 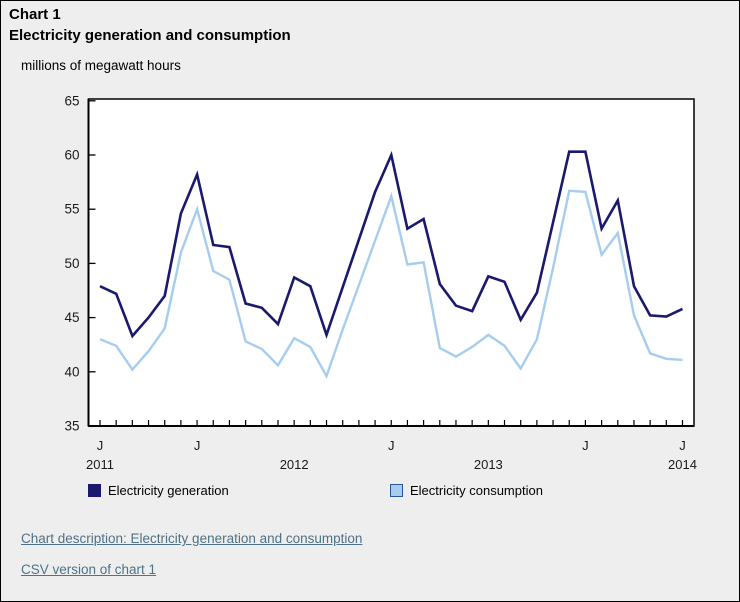 I want to click on svg-text: 2014, so click(x=682, y=464).